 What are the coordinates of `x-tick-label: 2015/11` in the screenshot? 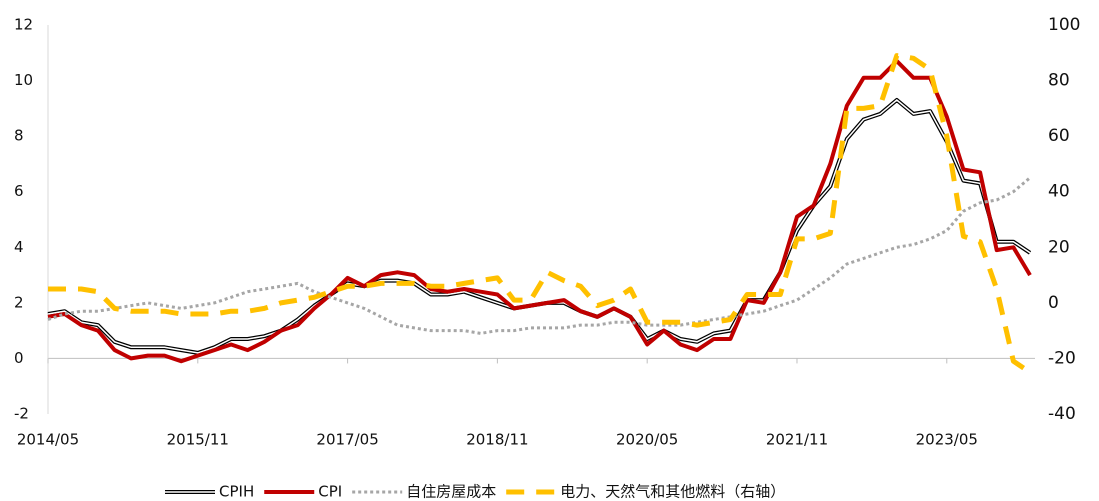 It's located at (198, 440).